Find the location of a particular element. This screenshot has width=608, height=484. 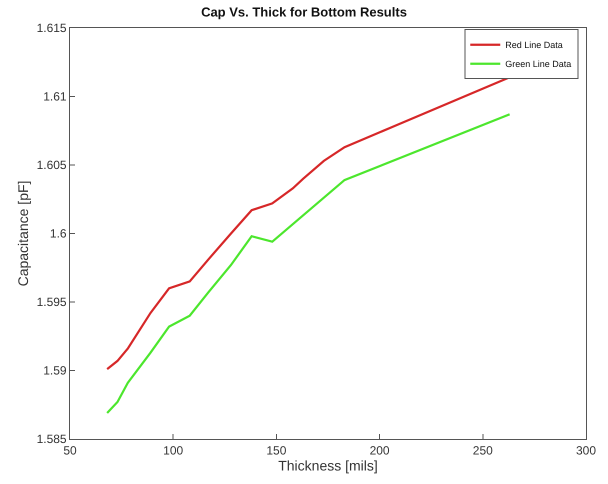

y-tick-label: 1.605 is located at coordinates (51, 165).